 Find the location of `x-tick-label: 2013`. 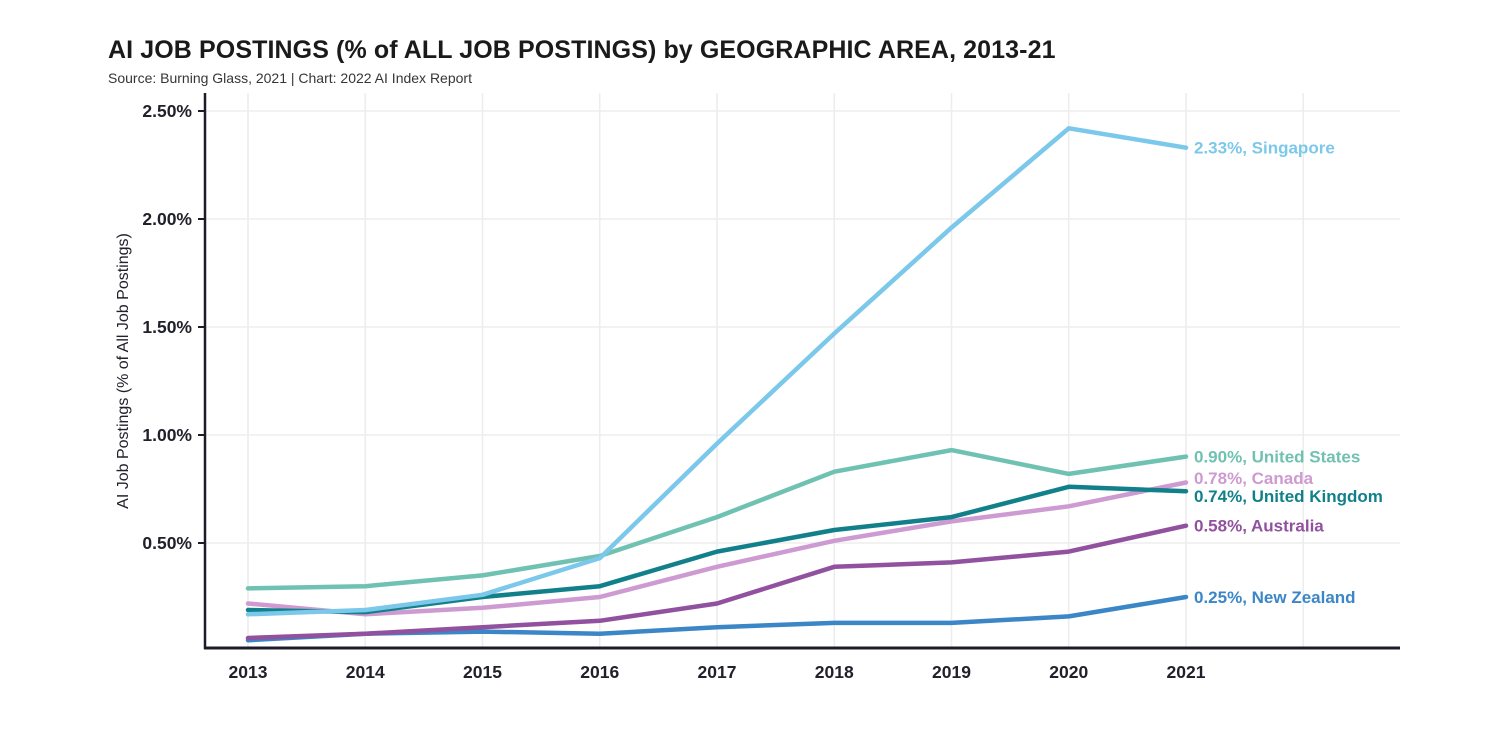

x-tick-label: 2013 is located at coordinates (248, 672).